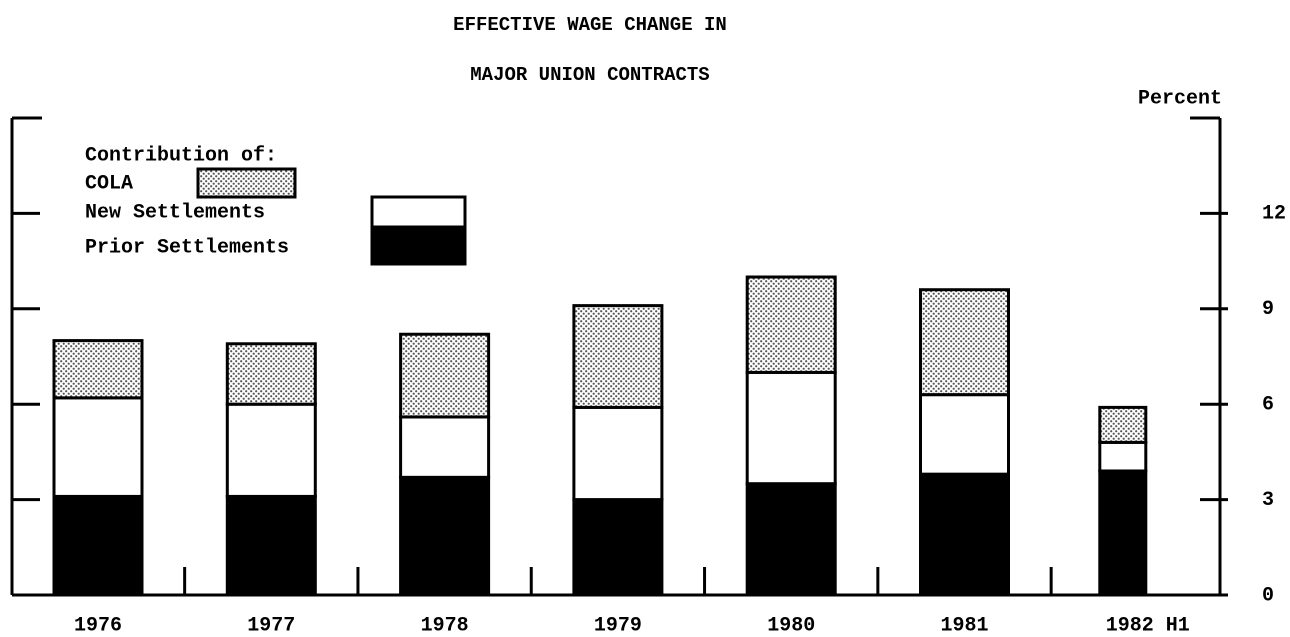  I want to click on x-tick-label: 1980, so click(791, 625).